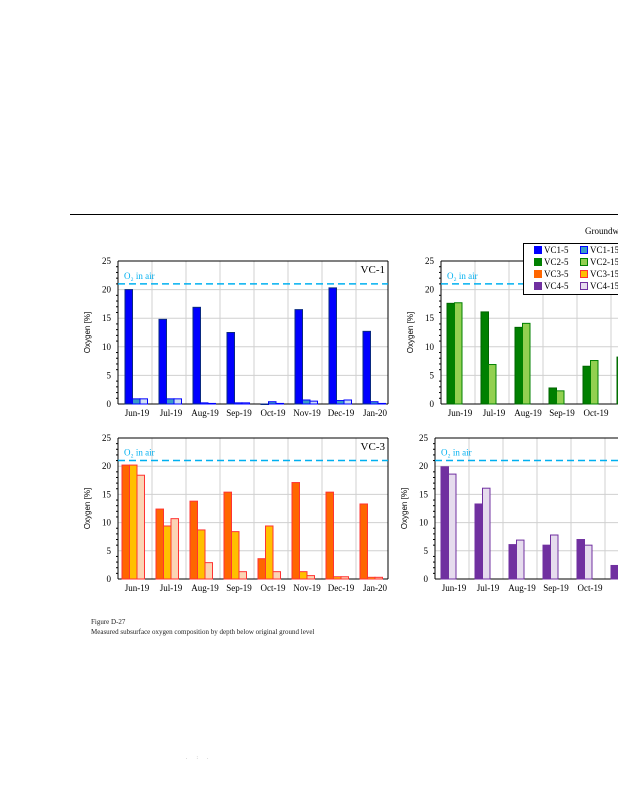 This screenshot has height=800, width=618. I want to click on legend-item: VC4-5, so click(551, 286).